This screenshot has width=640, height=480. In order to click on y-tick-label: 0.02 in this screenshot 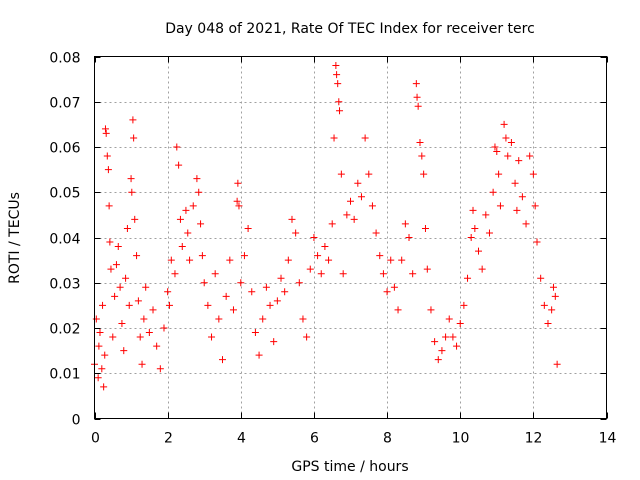, I will do `click(64, 330)`.